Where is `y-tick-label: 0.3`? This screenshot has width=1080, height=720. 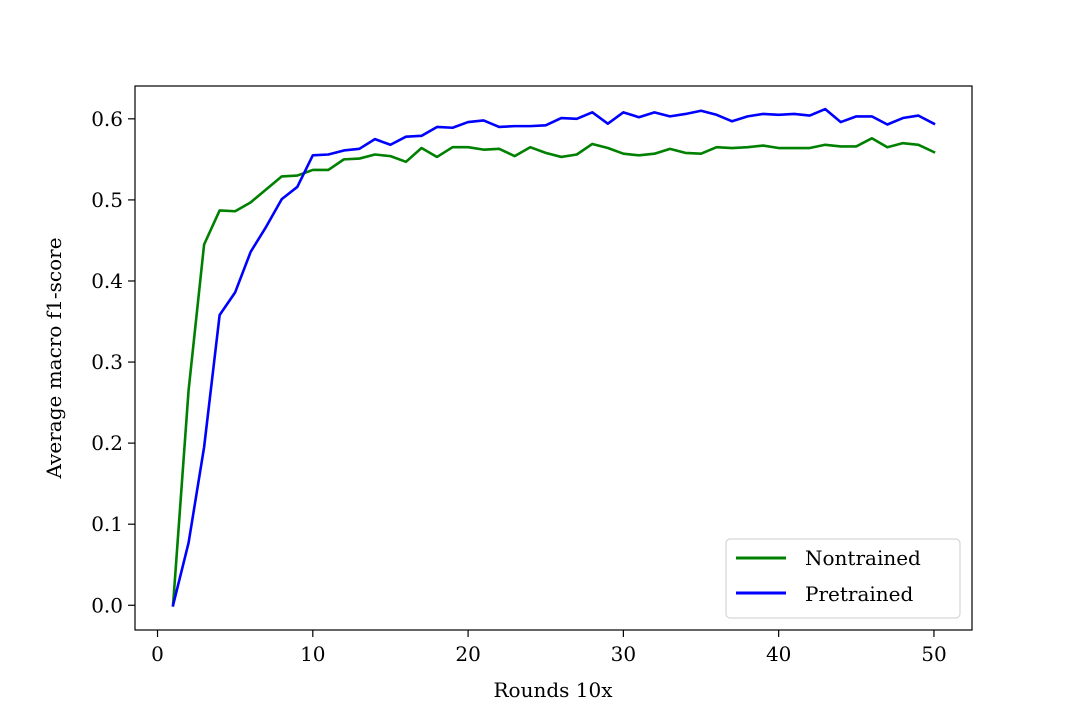
y-tick-label: 0.3 is located at coordinates (107, 362).